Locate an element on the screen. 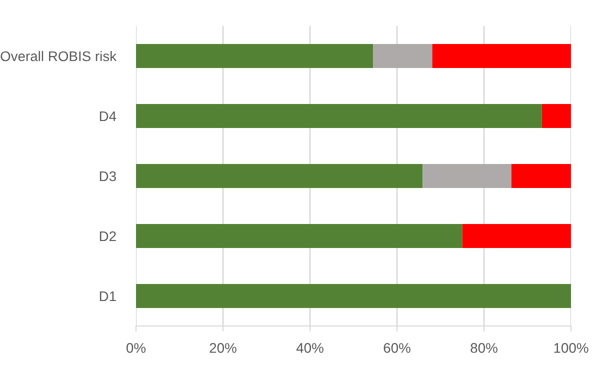 This screenshot has height=366, width=608. x-tick-label: 0% is located at coordinates (136, 348).